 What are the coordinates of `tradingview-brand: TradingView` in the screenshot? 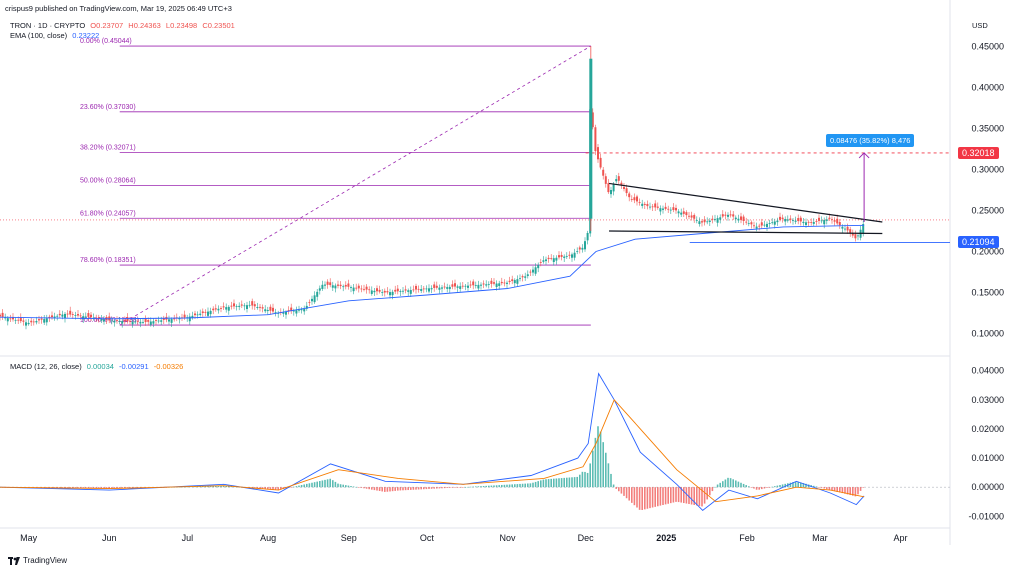 It's located at (37, 560).